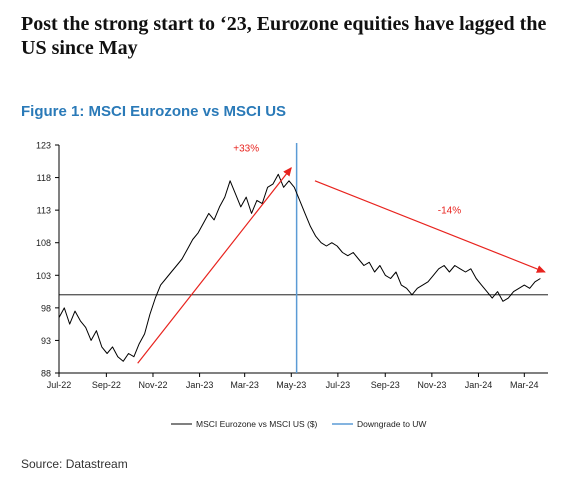 The width and height of the screenshot is (564, 485). What do you see at coordinates (46, 374) in the screenshot?
I see `y-tick-label: 88` at bounding box center [46, 374].